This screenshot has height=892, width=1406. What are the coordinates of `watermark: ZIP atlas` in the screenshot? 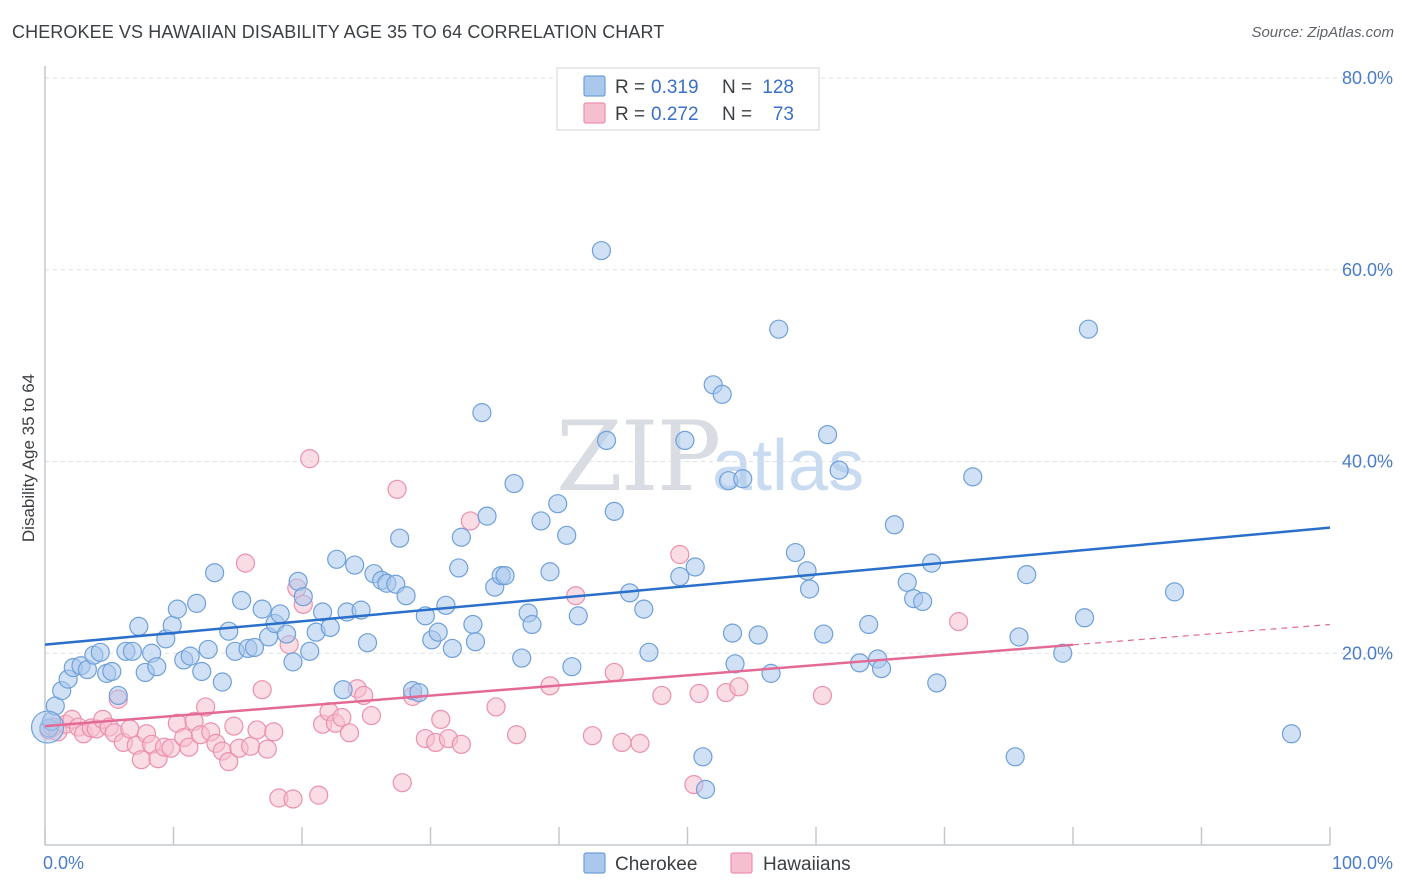 It's located at (710, 457).